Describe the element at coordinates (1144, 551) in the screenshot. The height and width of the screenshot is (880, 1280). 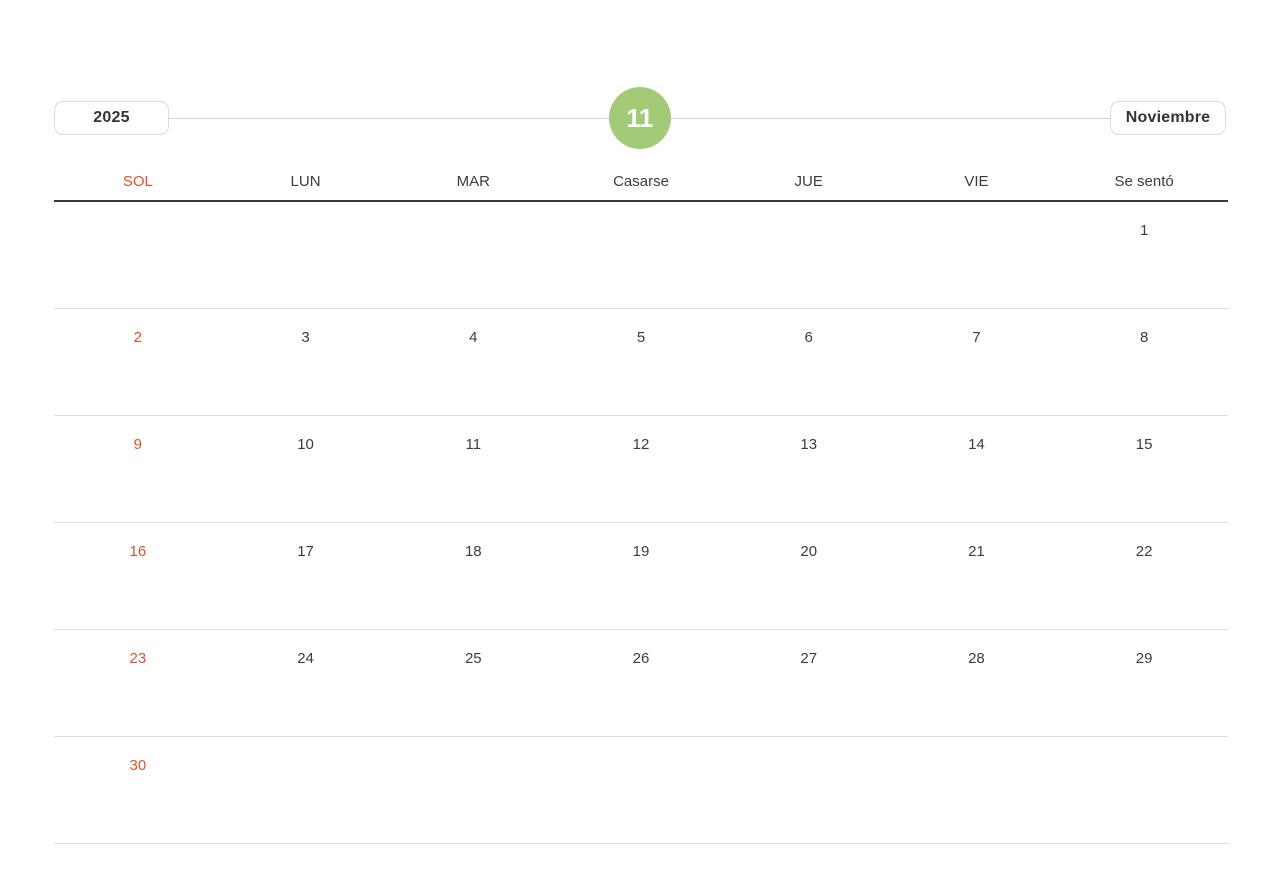
I see `day-number: 22` at that location.